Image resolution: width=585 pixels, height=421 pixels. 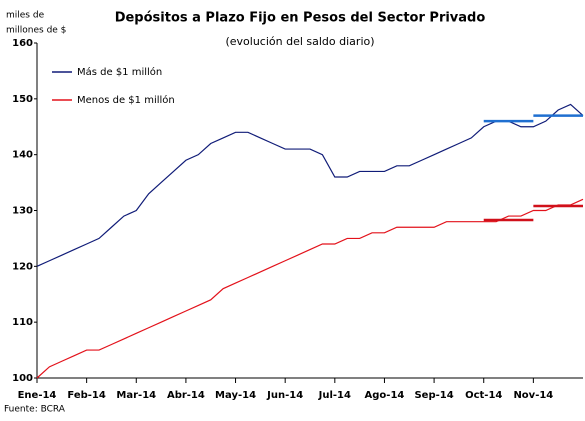 I want to click on x-tick-label: Jun-14, so click(x=284, y=395).